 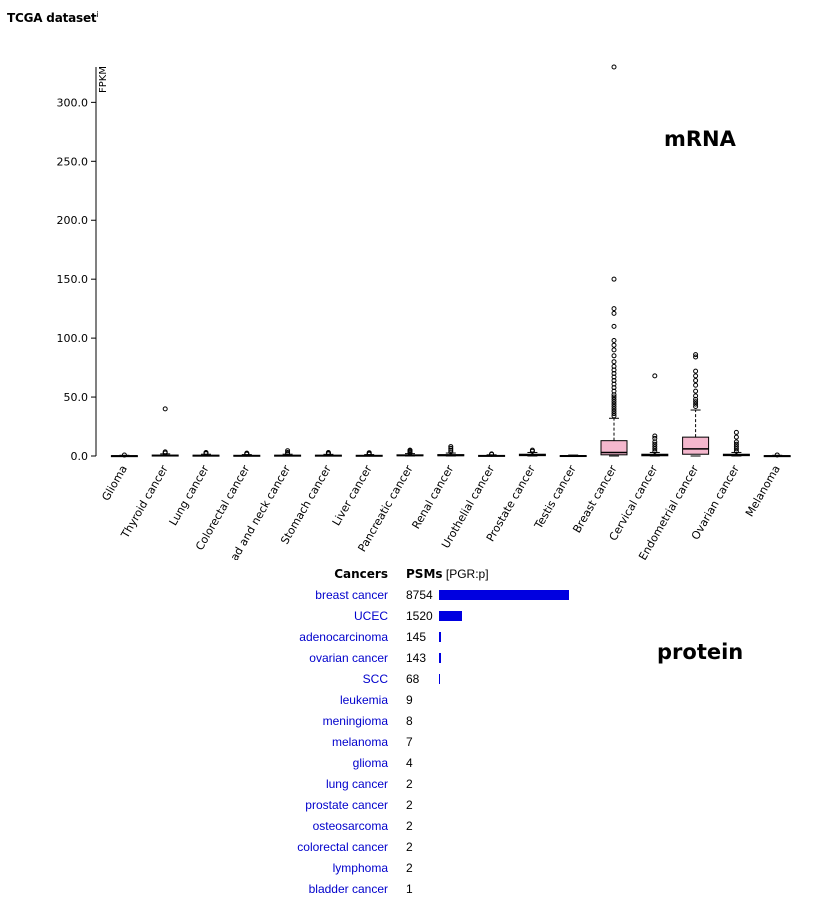 I want to click on info-mark-icon: i, so click(x=97, y=14).